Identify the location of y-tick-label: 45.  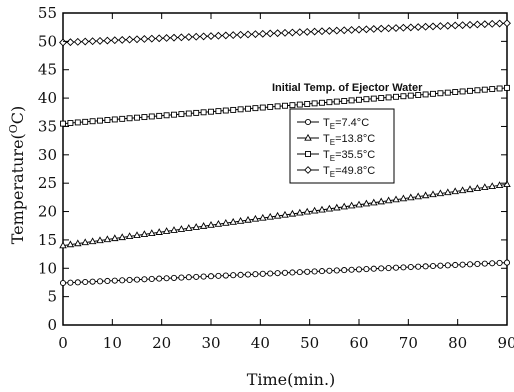
(47, 70).